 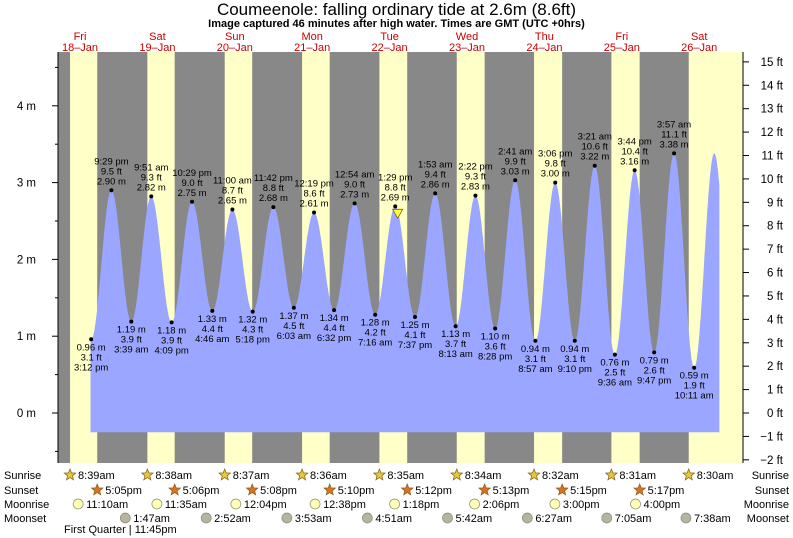 I want to click on sunrise-time-label: 8:37am, so click(x=251, y=476).